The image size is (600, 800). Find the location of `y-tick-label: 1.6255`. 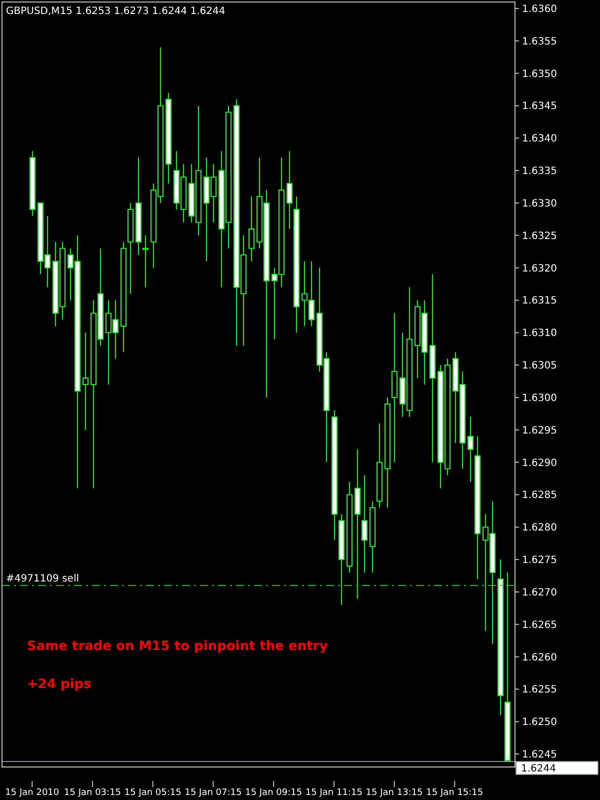

y-tick-label: 1.6255 is located at coordinates (539, 690).